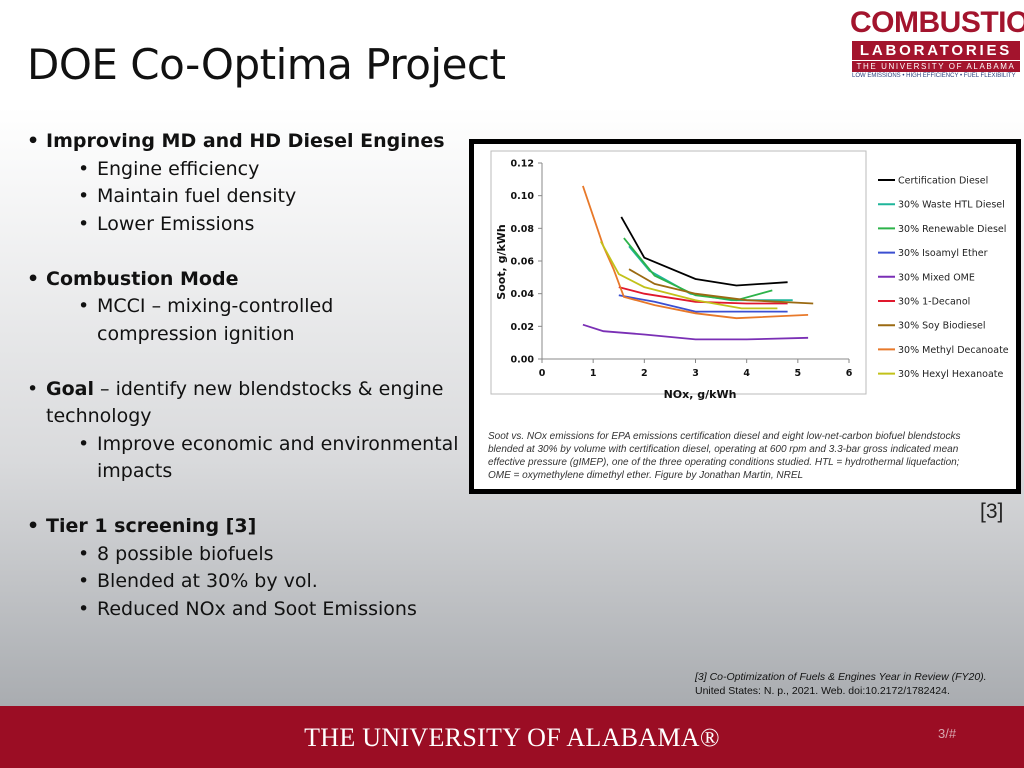 This screenshot has height=768, width=1024. What do you see at coordinates (934, 302) in the screenshot?
I see `legend-label: 30% 1-Decanol` at bounding box center [934, 302].